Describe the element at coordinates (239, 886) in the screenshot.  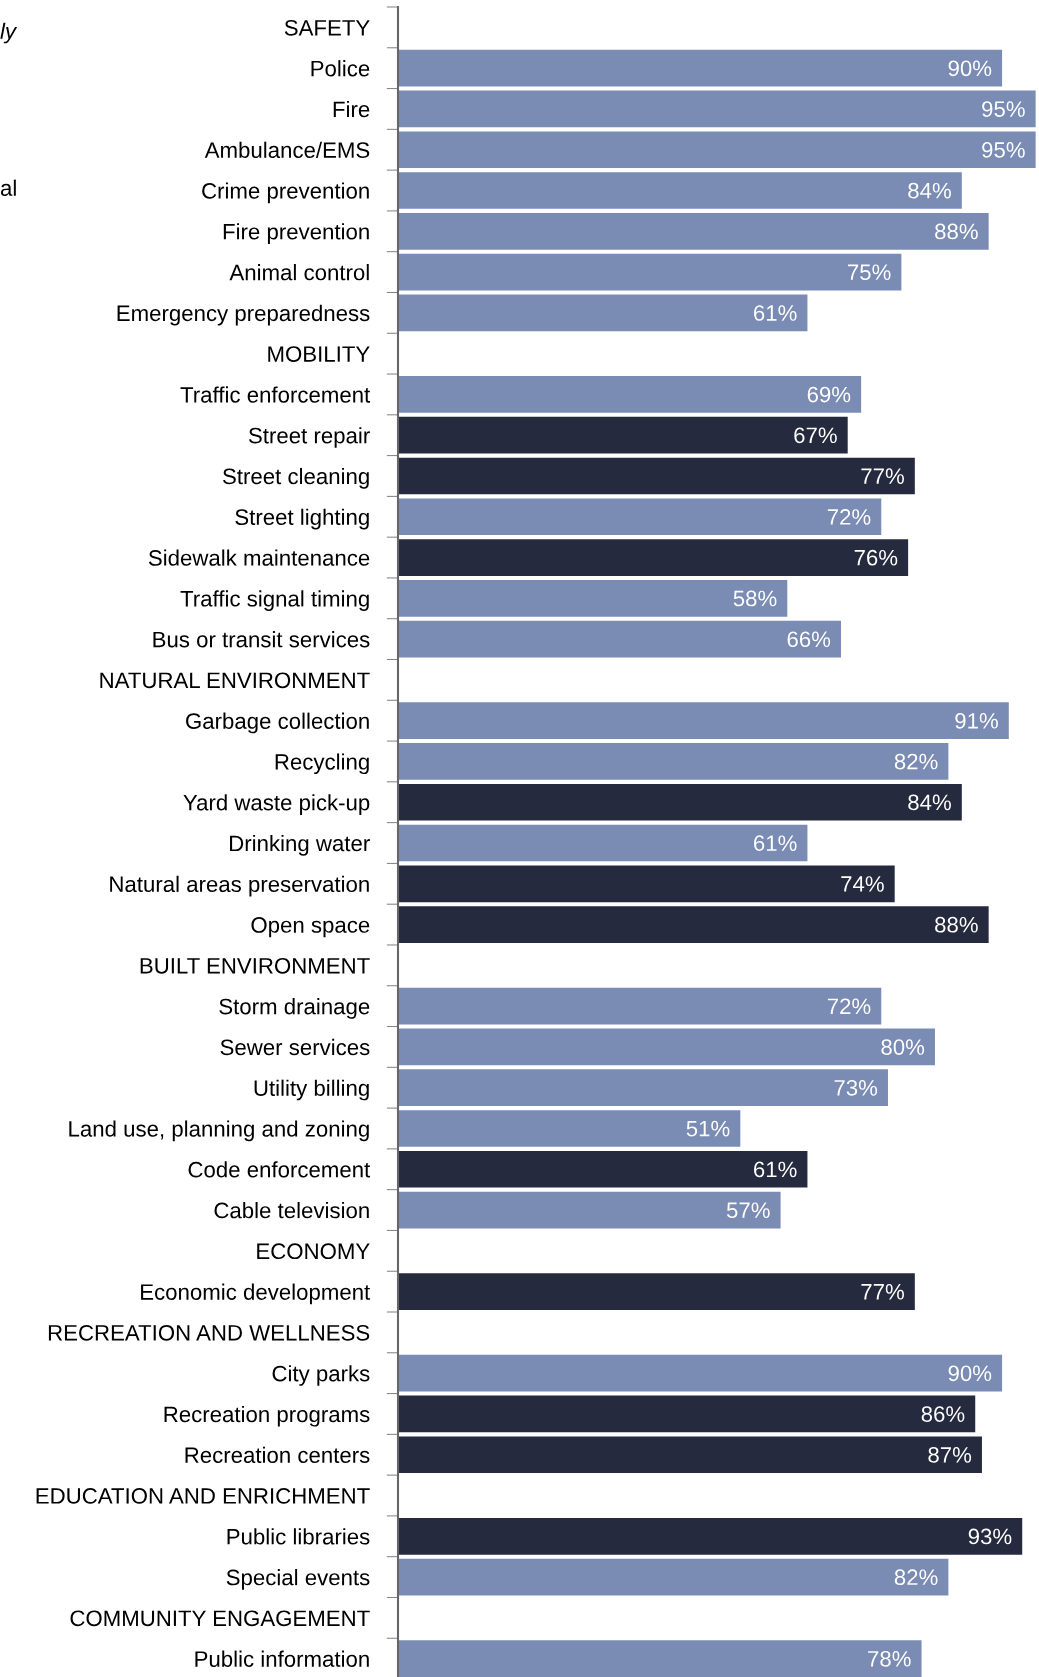
I see `y-tick-label: Natural areas preservation` at that location.